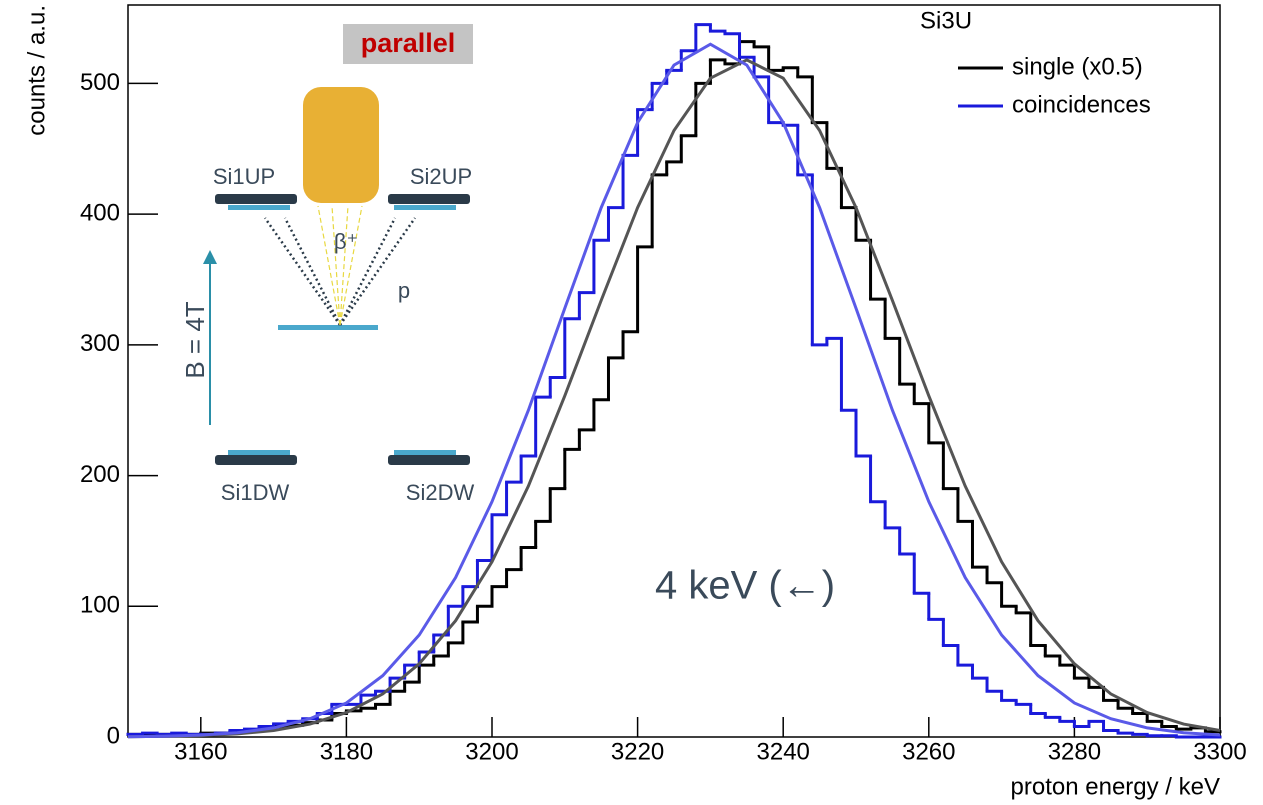 The height and width of the screenshot is (805, 1263). What do you see at coordinates (1081, 104) in the screenshot?
I see `legend-label: coincidences` at bounding box center [1081, 104].